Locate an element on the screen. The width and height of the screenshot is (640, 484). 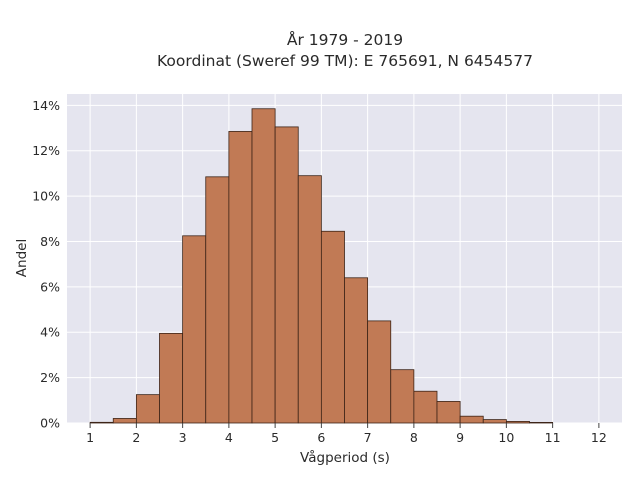
x-tick-label: 1 is located at coordinates (90, 437).